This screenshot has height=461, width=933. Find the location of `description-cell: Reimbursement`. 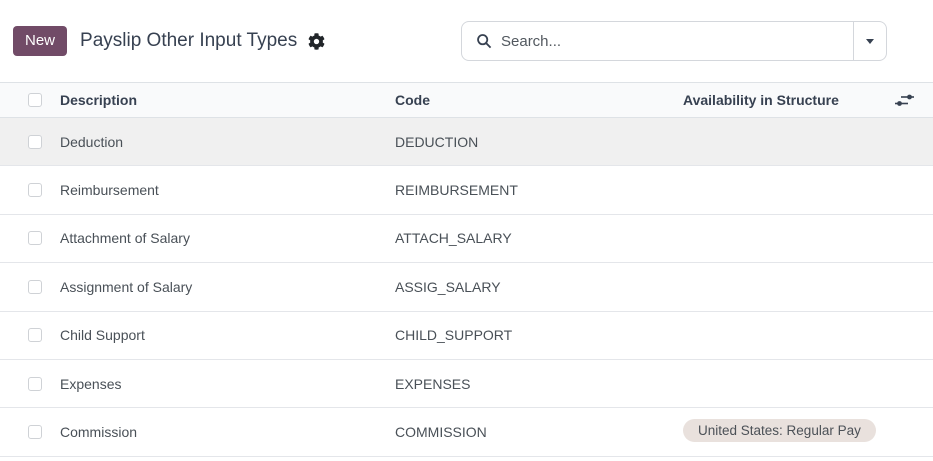

description-cell: Reimbursement is located at coordinates (109, 190).